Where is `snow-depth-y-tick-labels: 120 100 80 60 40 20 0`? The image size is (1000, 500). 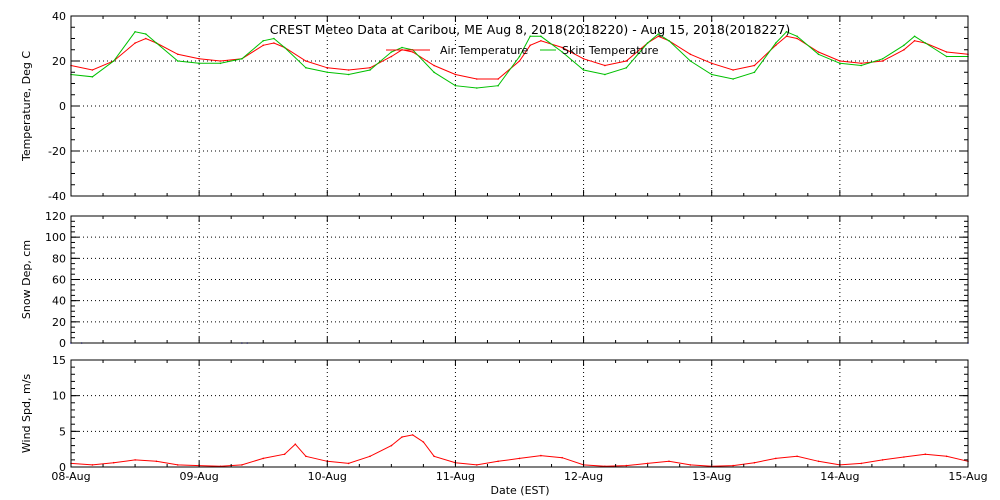
snow-depth-y-tick-labels: 120 100 80 60 40 20 0 is located at coordinates (55, 280).